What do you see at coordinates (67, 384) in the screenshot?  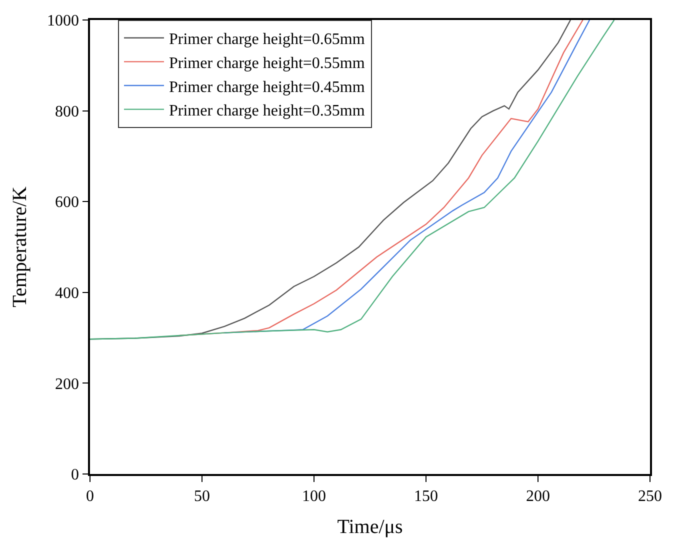 I see `y-tick-label: 200` at bounding box center [67, 384].